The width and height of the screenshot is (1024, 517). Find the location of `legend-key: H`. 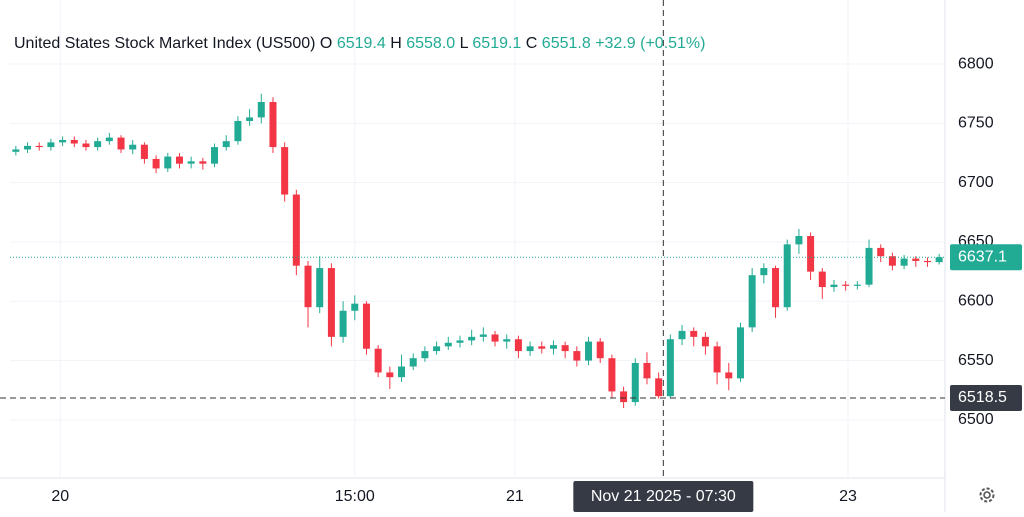

legend-key: H is located at coordinates (396, 43).